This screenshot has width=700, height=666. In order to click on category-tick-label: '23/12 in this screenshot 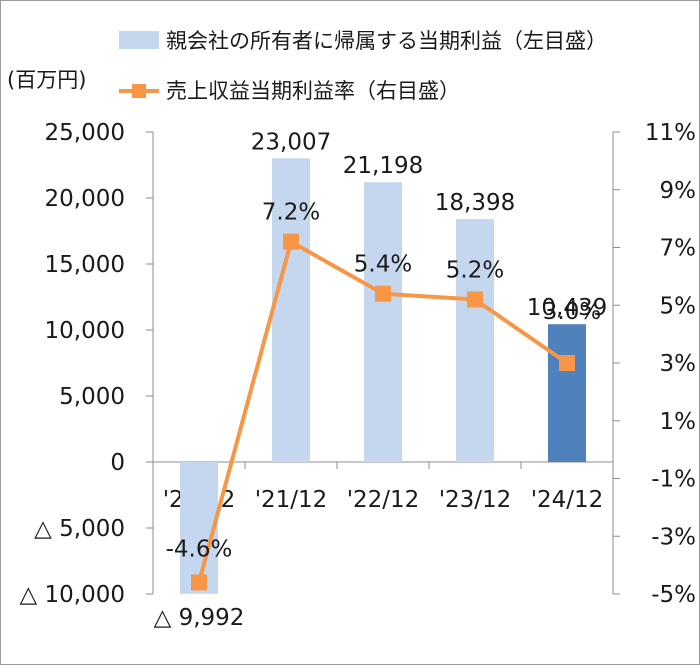, I will do `click(475, 500)`.